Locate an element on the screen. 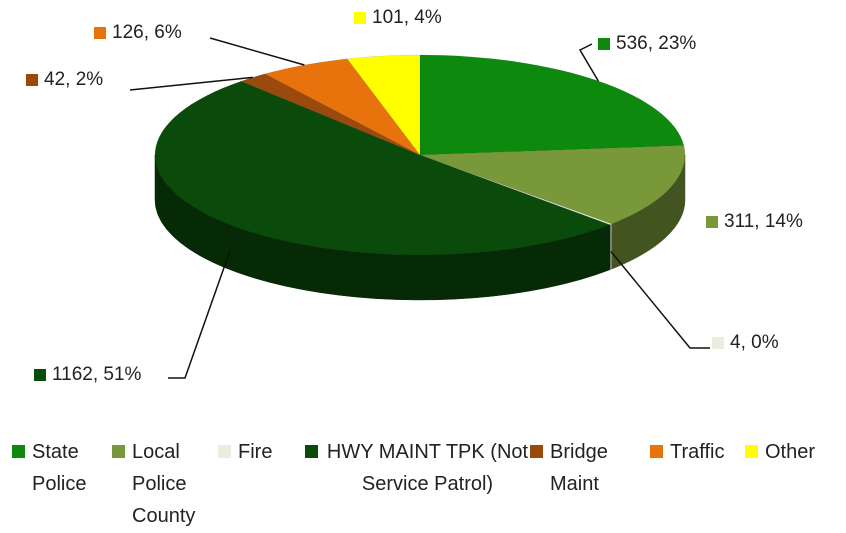 This screenshot has width=846, height=533. legend-item: Bridge Maint is located at coordinates (585, 468).